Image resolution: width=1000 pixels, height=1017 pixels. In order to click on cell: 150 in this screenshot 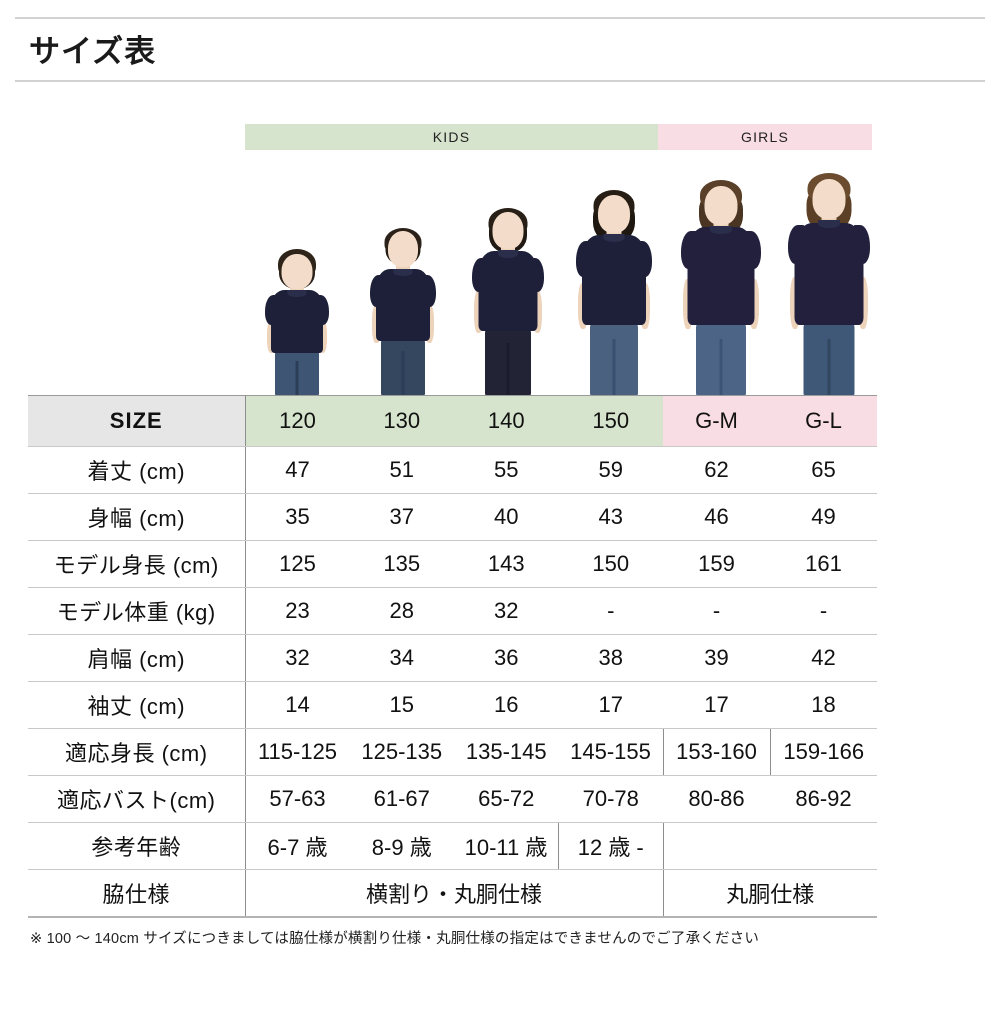, I will do `click(610, 564)`.